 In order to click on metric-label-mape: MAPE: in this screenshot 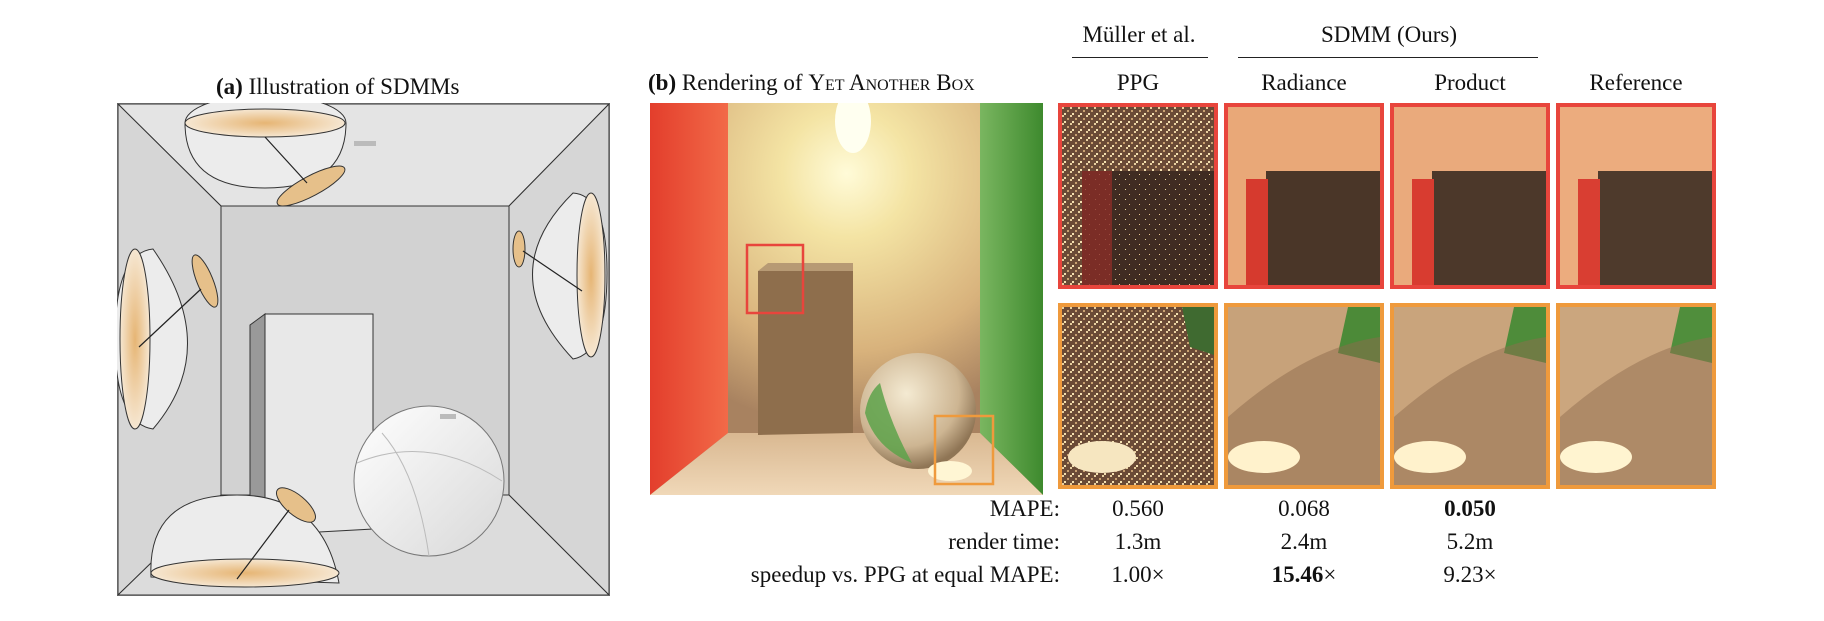, I will do `click(1024, 508)`.